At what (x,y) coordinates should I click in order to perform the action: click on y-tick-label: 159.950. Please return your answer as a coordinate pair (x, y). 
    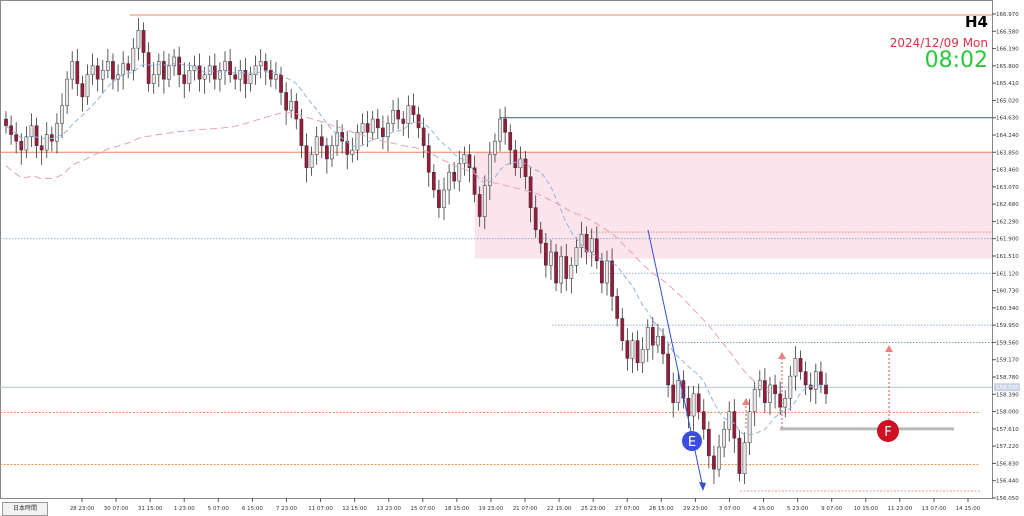
    Looking at the image, I should click on (1007, 326).